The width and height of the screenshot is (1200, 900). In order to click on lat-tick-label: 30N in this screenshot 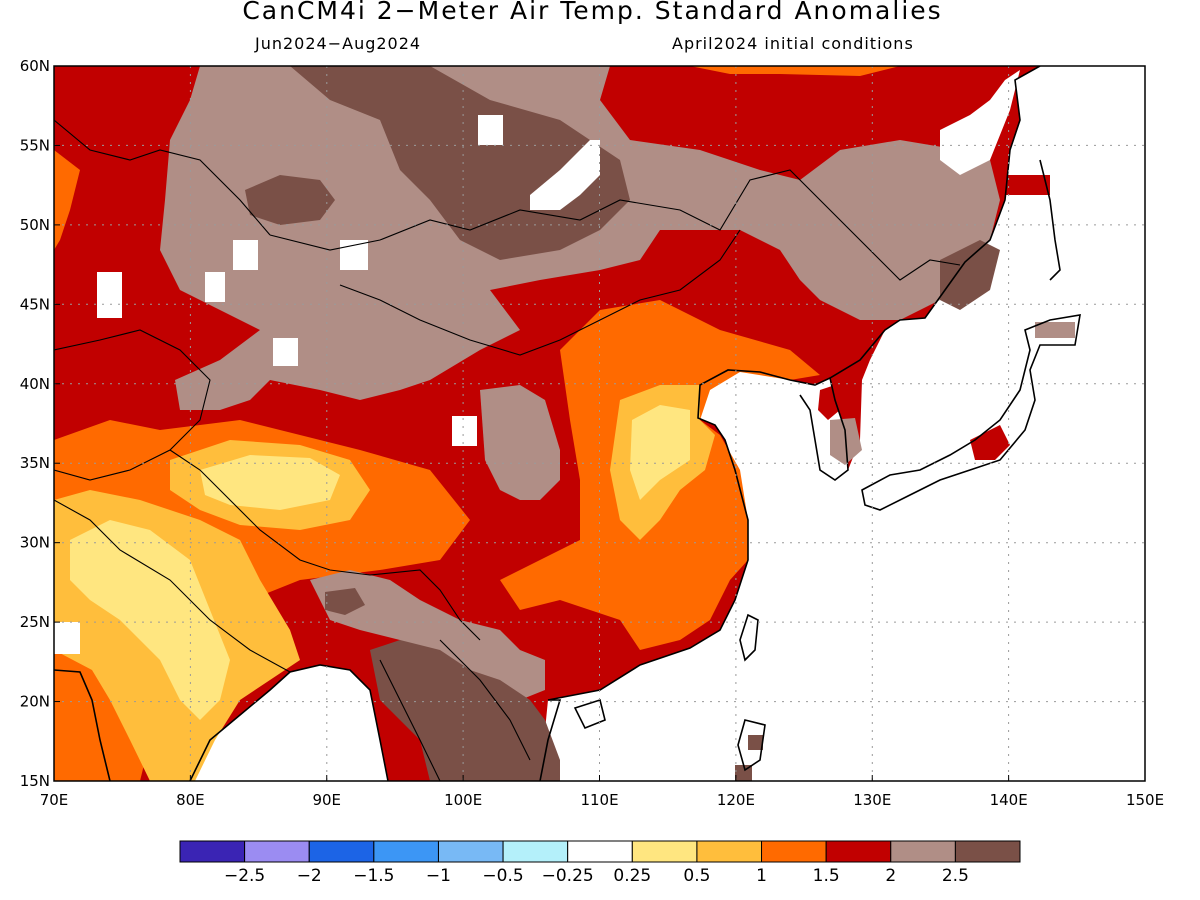, I will do `click(35, 543)`.